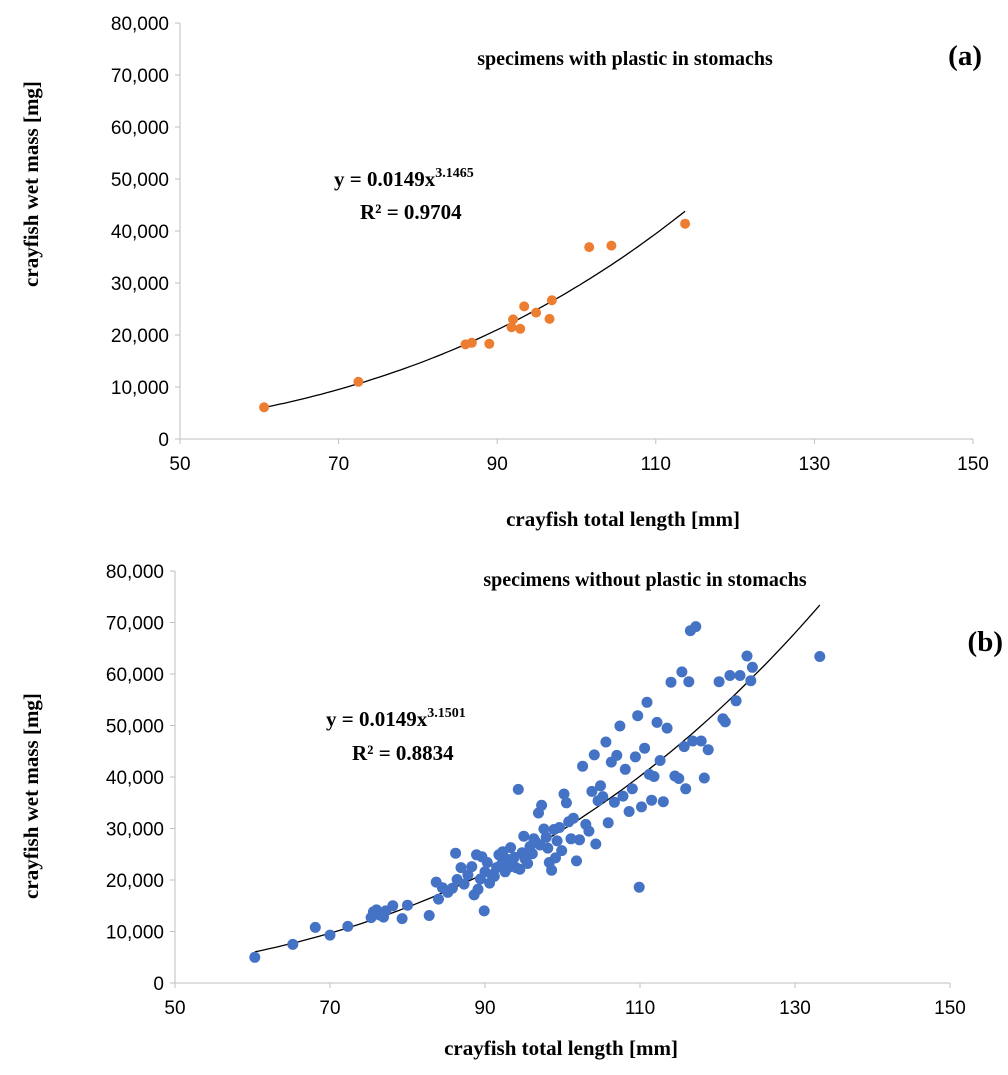  Describe the element at coordinates (973, 464) in the screenshot. I see `panel-a-x-tick-label: 150` at that location.